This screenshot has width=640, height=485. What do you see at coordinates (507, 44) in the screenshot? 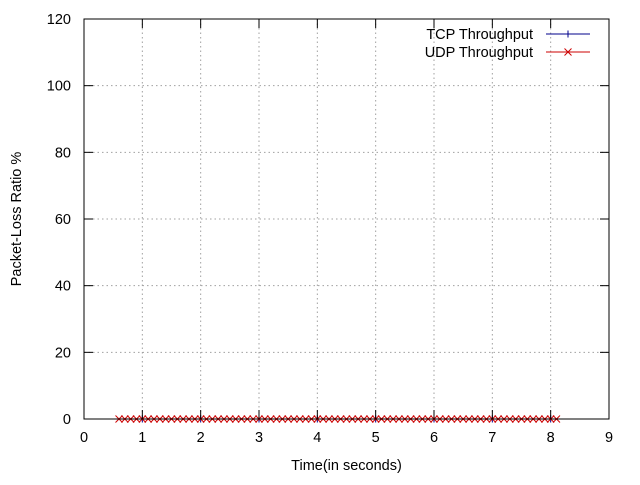
I see `legend: TCP Throughput UDP Throughput` at bounding box center [507, 44].